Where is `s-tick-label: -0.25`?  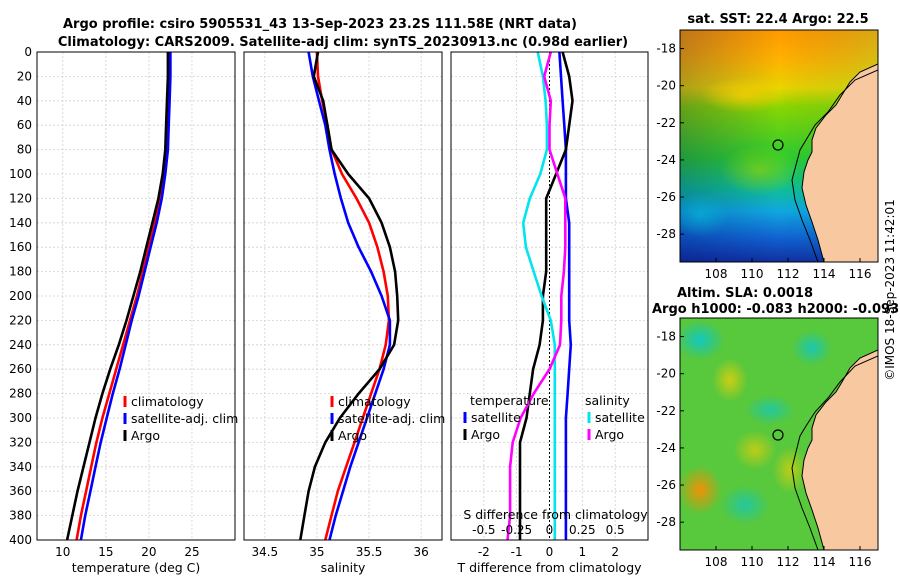 s-tick-label: -0.25 is located at coordinates (516, 530).